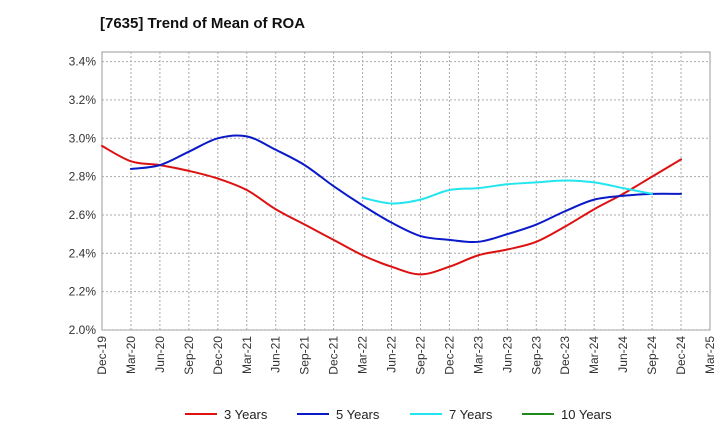  Describe the element at coordinates (131, 355) in the screenshot. I see `x-tick-label: Mar-20` at that location.